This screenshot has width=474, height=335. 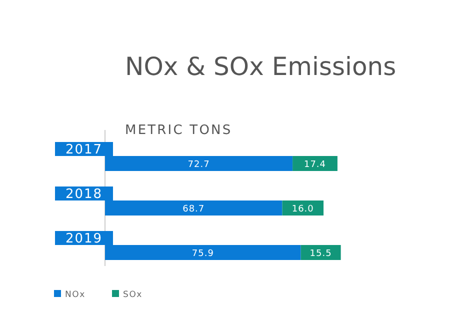 I want to click on y-tick-label: 2017, so click(x=84, y=150).